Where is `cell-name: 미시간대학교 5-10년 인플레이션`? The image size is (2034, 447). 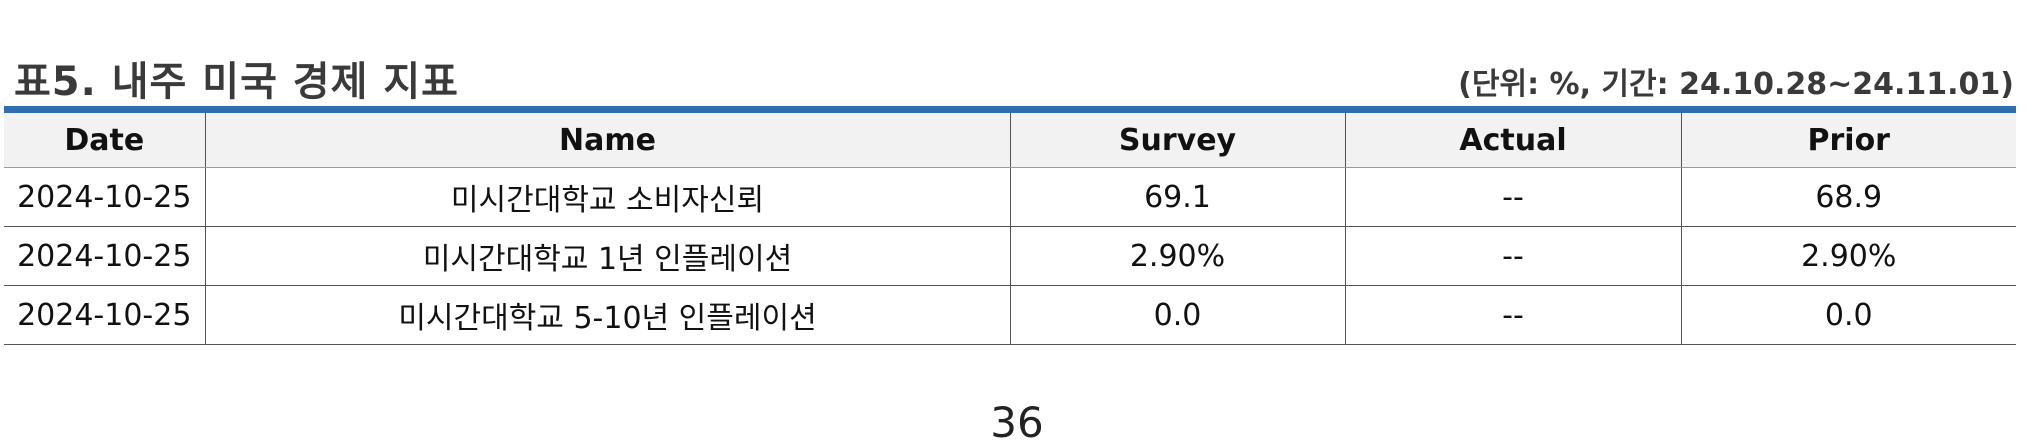
cell-name: 미시간대학교 5-10년 인플레이션 is located at coordinates (607, 315).